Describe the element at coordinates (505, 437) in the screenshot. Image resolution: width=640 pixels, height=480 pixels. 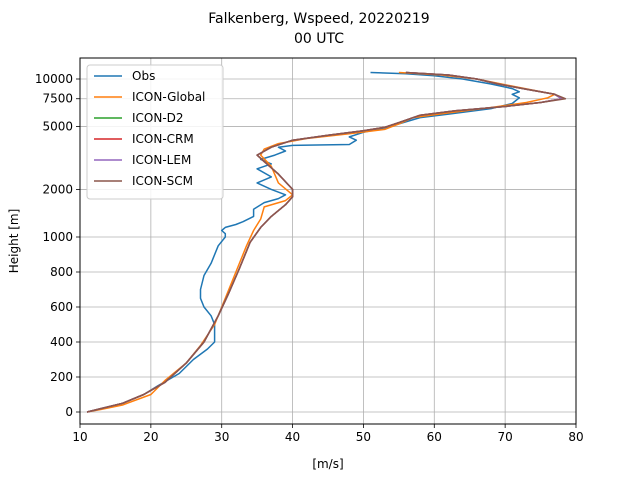
I see `x-tick-label: 70` at that location.